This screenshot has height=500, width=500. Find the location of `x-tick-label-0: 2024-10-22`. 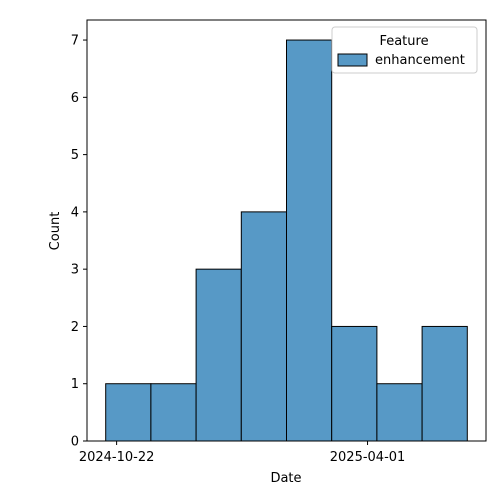

x-tick-label-0: 2024-10-22 is located at coordinates (117, 457).